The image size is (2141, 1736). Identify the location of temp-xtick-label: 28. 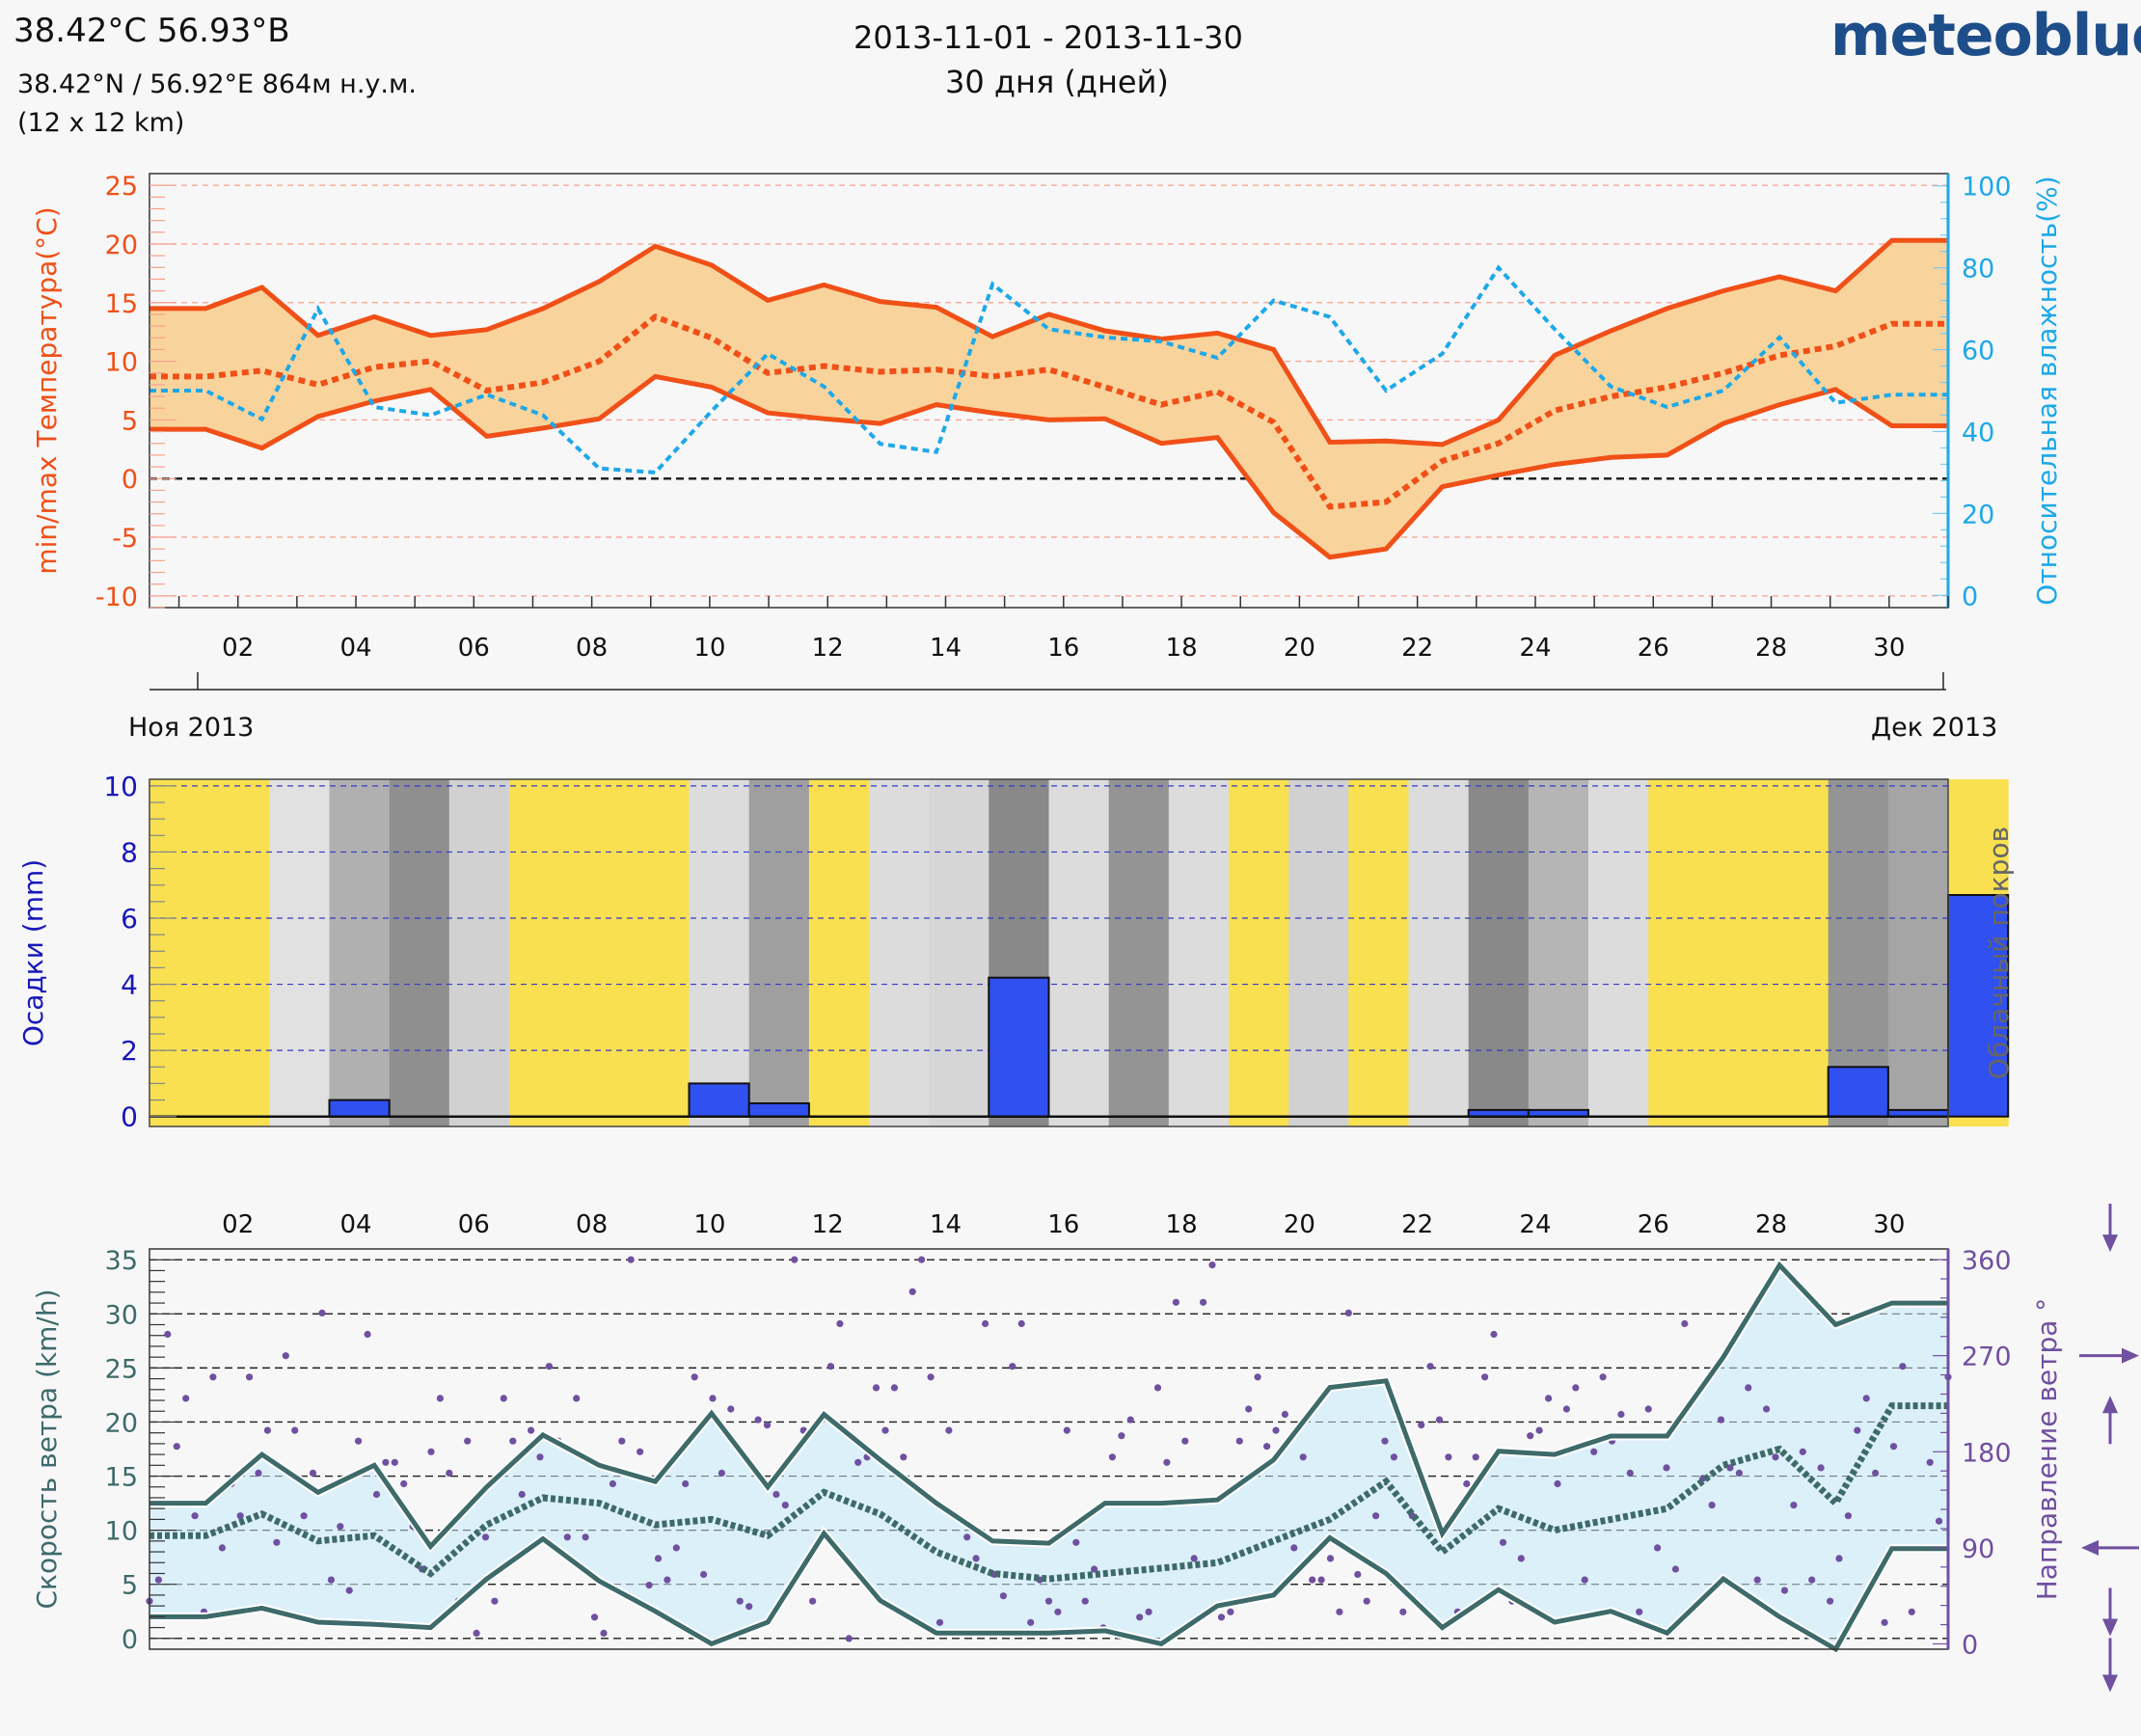
(1771, 648).